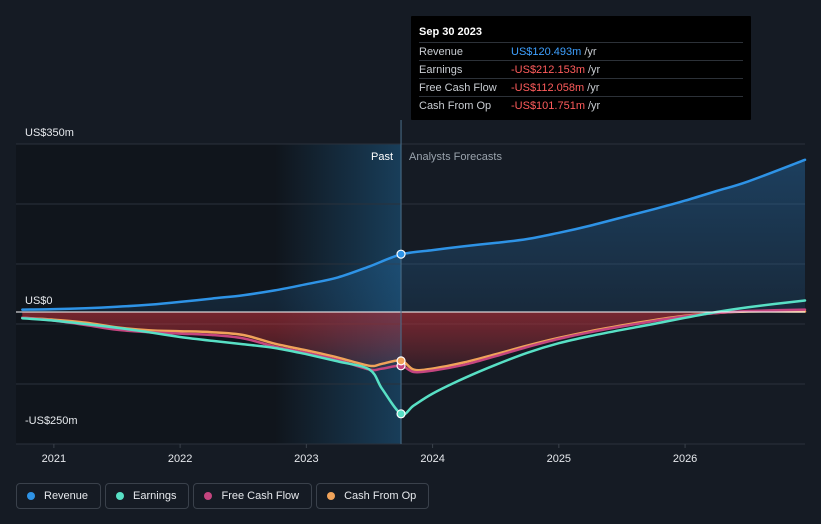  What do you see at coordinates (180, 459) in the screenshot?
I see `x-tick-label: 2022` at bounding box center [180, 459].